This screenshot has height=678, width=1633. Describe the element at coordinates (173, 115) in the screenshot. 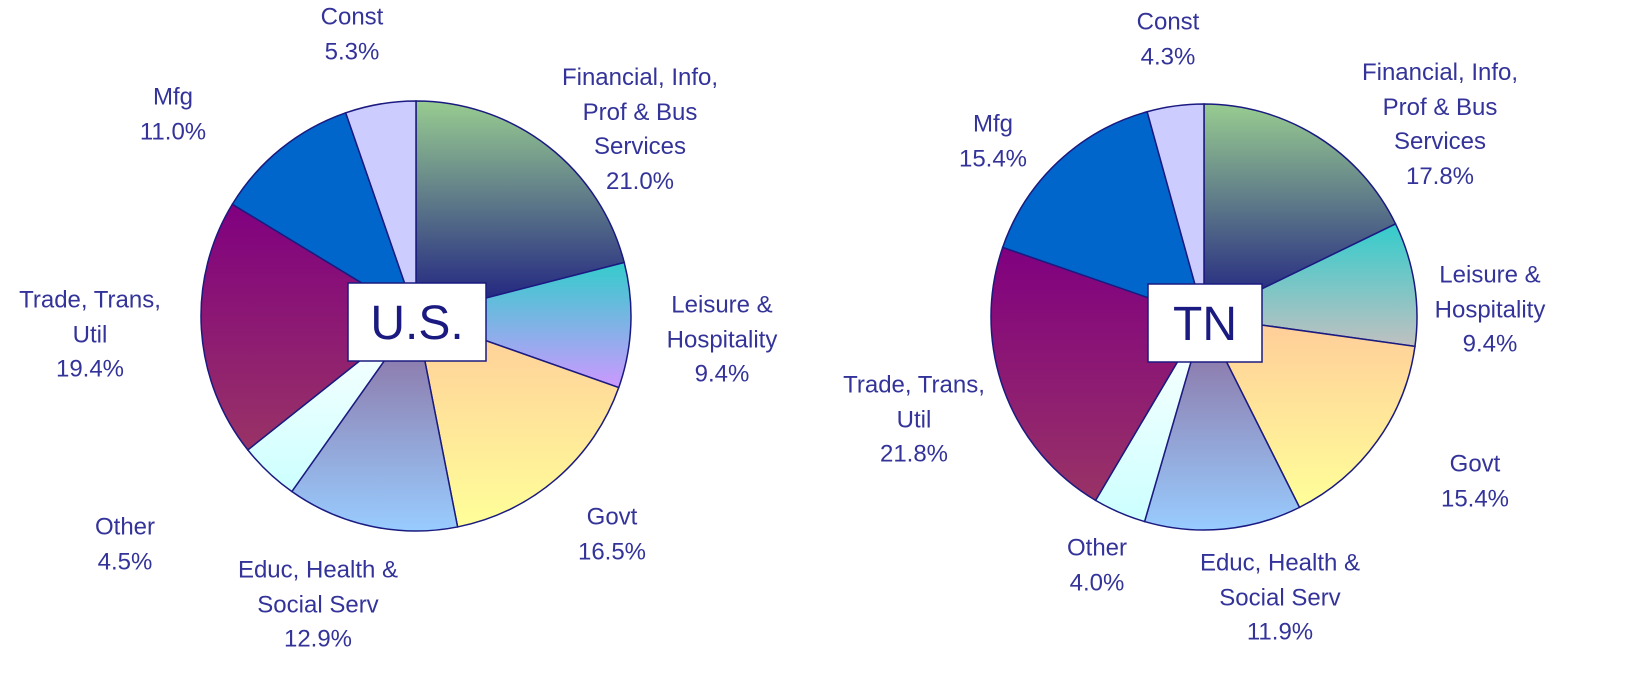

I see `slice-label: Mfg 11.0%` at that location.